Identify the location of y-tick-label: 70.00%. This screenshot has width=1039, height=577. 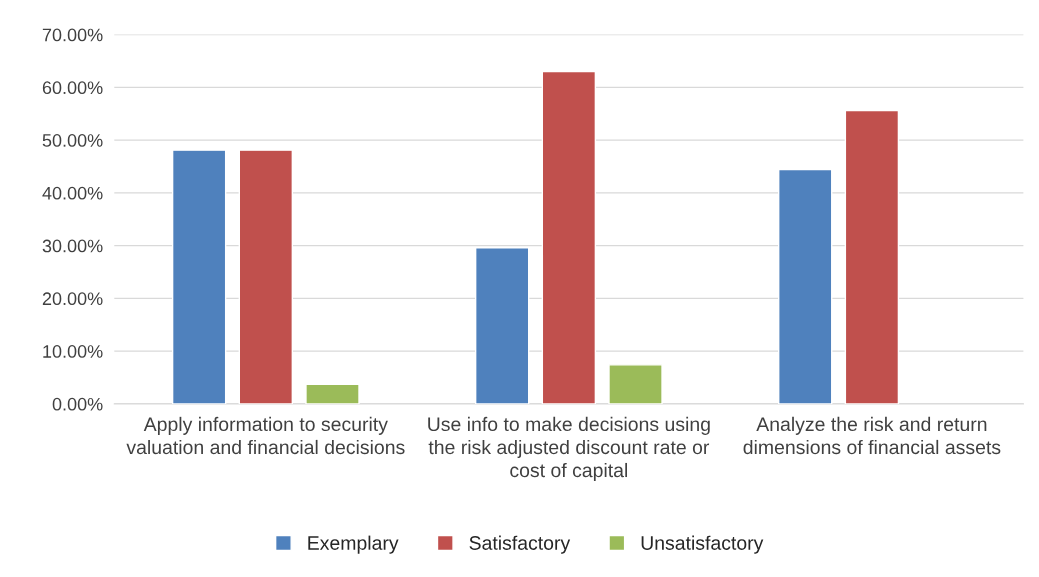
(72, 35).